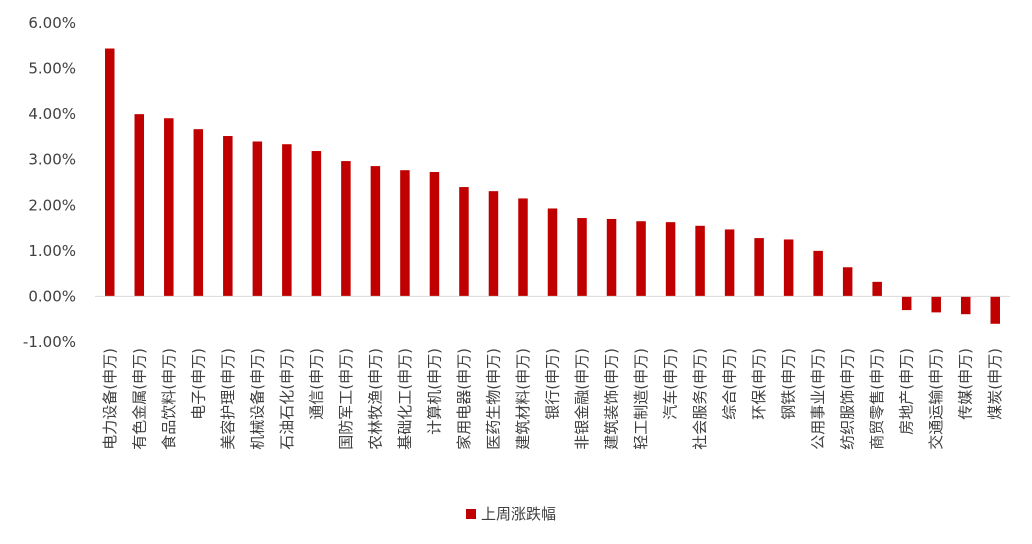  Describe the element at coordinates (52, 205) in the screenshot. I see `y-tick-label: 2.00%` at that location.